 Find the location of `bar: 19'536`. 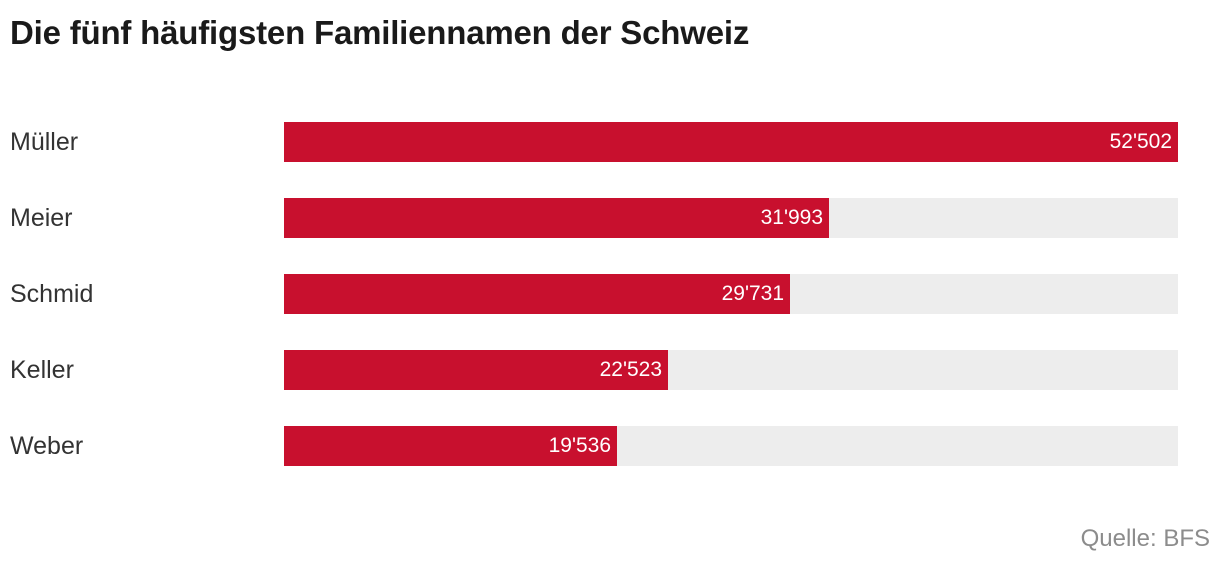

bar: 19'536 is located at coordinates (450, 446).